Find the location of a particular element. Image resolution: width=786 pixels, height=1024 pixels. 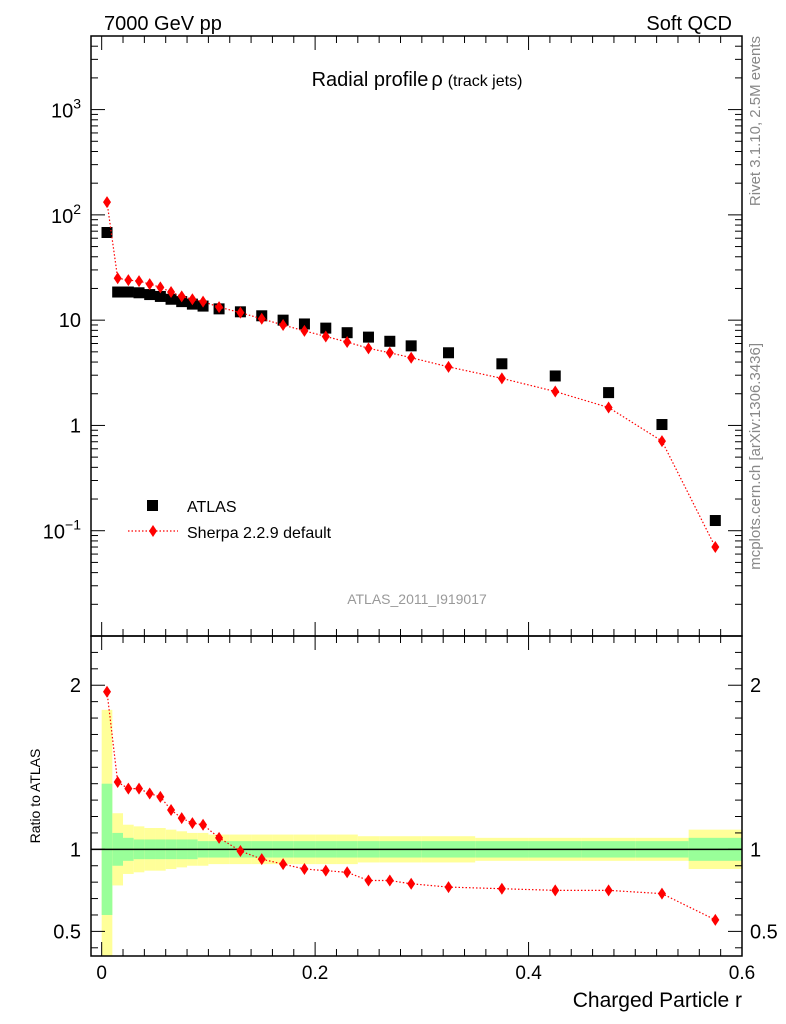

main-title-text: Radial profile is located at coordinates (370, 80).